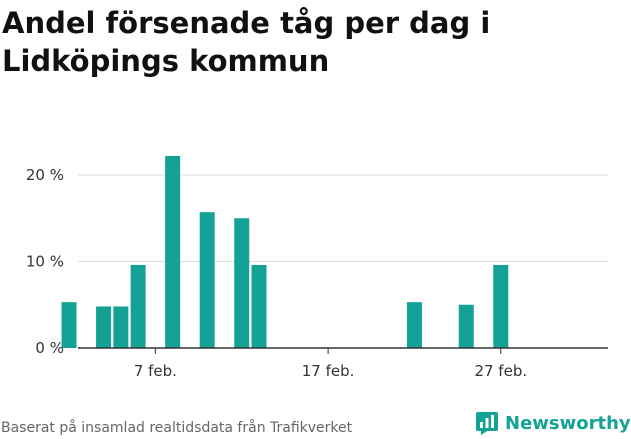  What do you see at coordinates (343, 350) in the screenshot?
I see `x-axis` at bounding box center [343, 350].